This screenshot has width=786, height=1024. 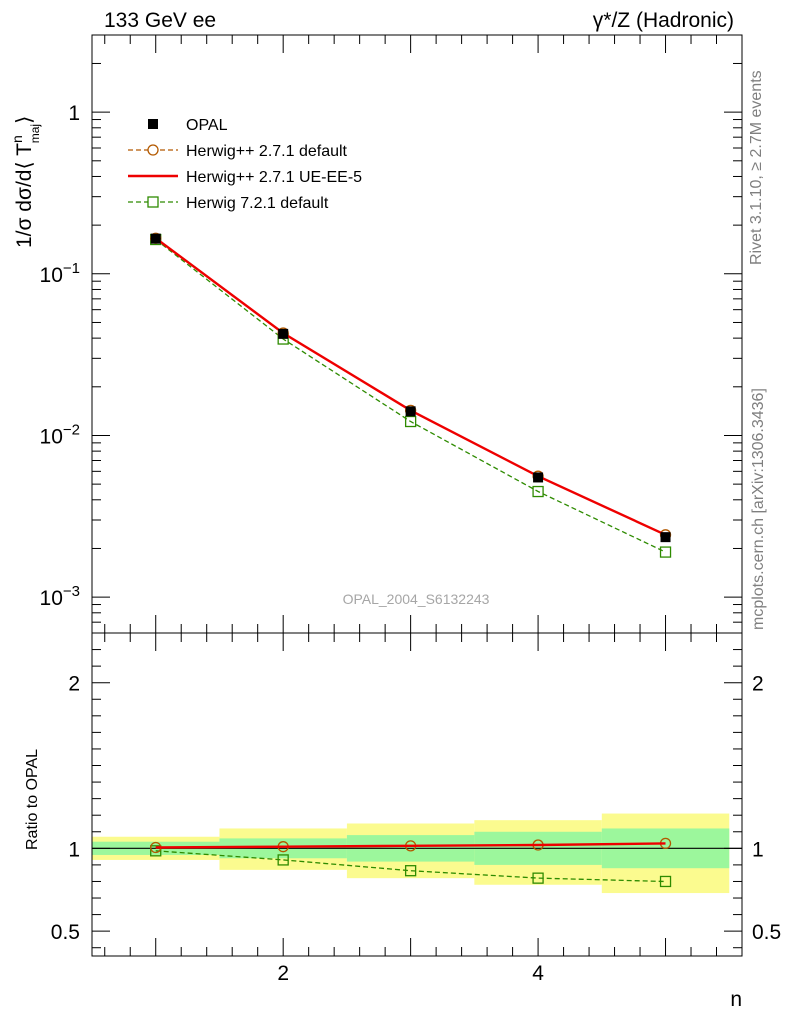 I want to click on legend-label: Herwig++ 2.7.1 default, so click(x=267, y=151).